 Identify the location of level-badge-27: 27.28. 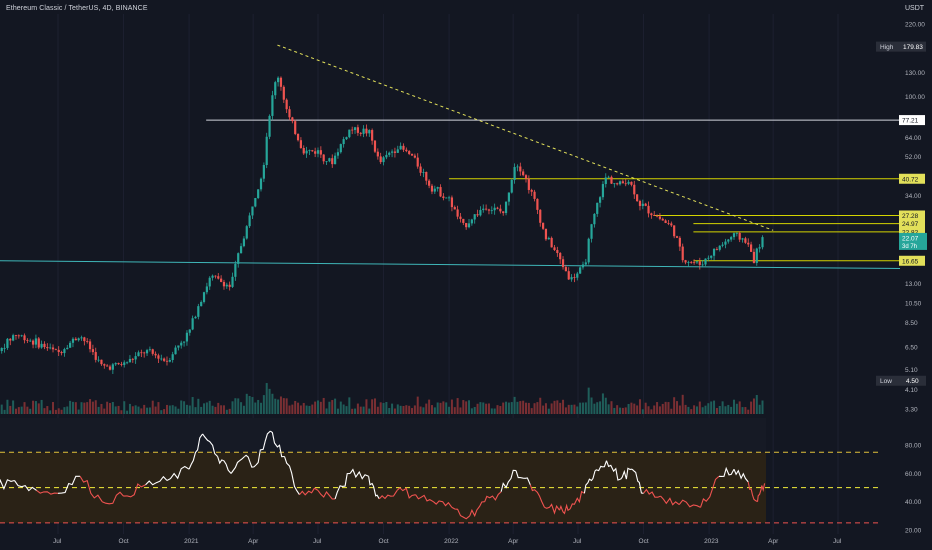
(910, 216).